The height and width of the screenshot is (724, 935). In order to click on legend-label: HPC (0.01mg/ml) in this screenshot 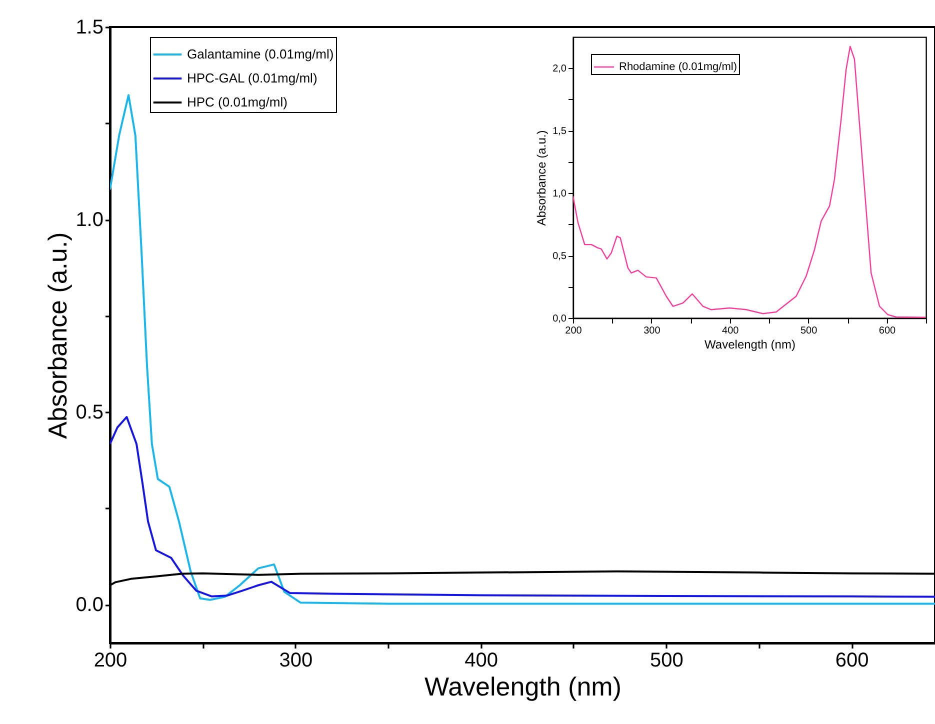, I will do `click(237, 102)`.